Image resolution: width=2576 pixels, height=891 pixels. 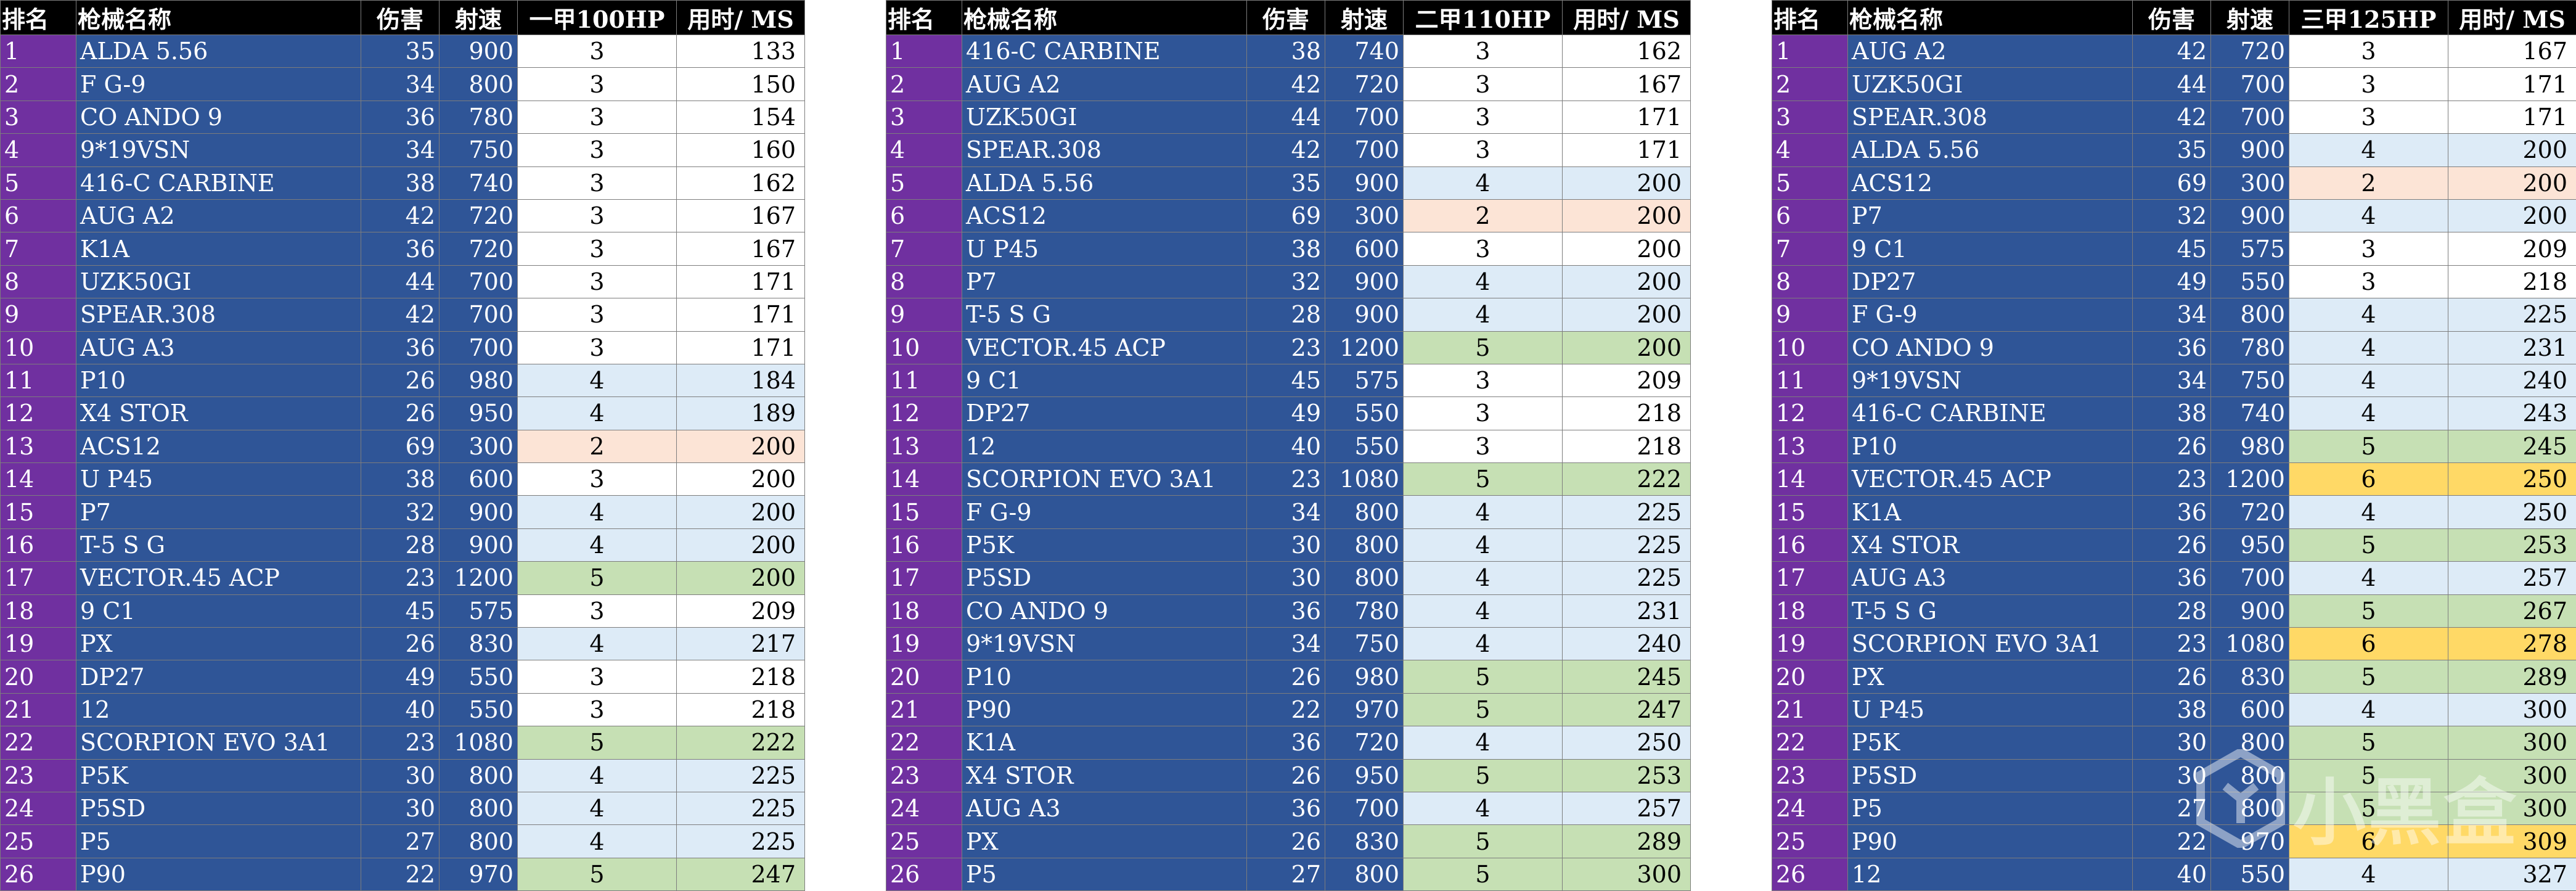 What do you see at coordinates (400, 611) in the screenshot?
I see `damage-cell: 45` at bounding box center [400, 611].